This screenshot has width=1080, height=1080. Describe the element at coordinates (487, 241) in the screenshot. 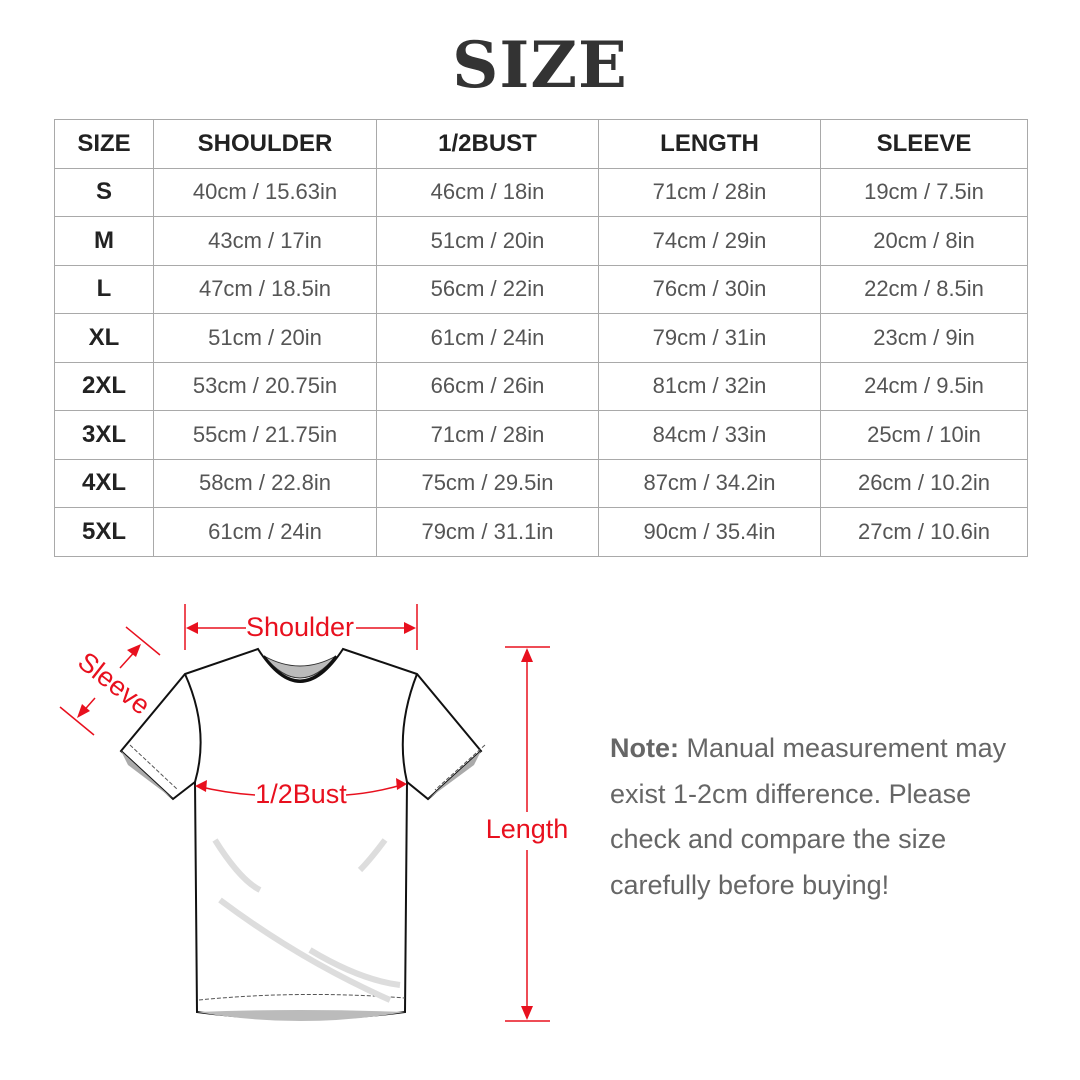

I see `bust-cell: 51cm / 20in` at that location.